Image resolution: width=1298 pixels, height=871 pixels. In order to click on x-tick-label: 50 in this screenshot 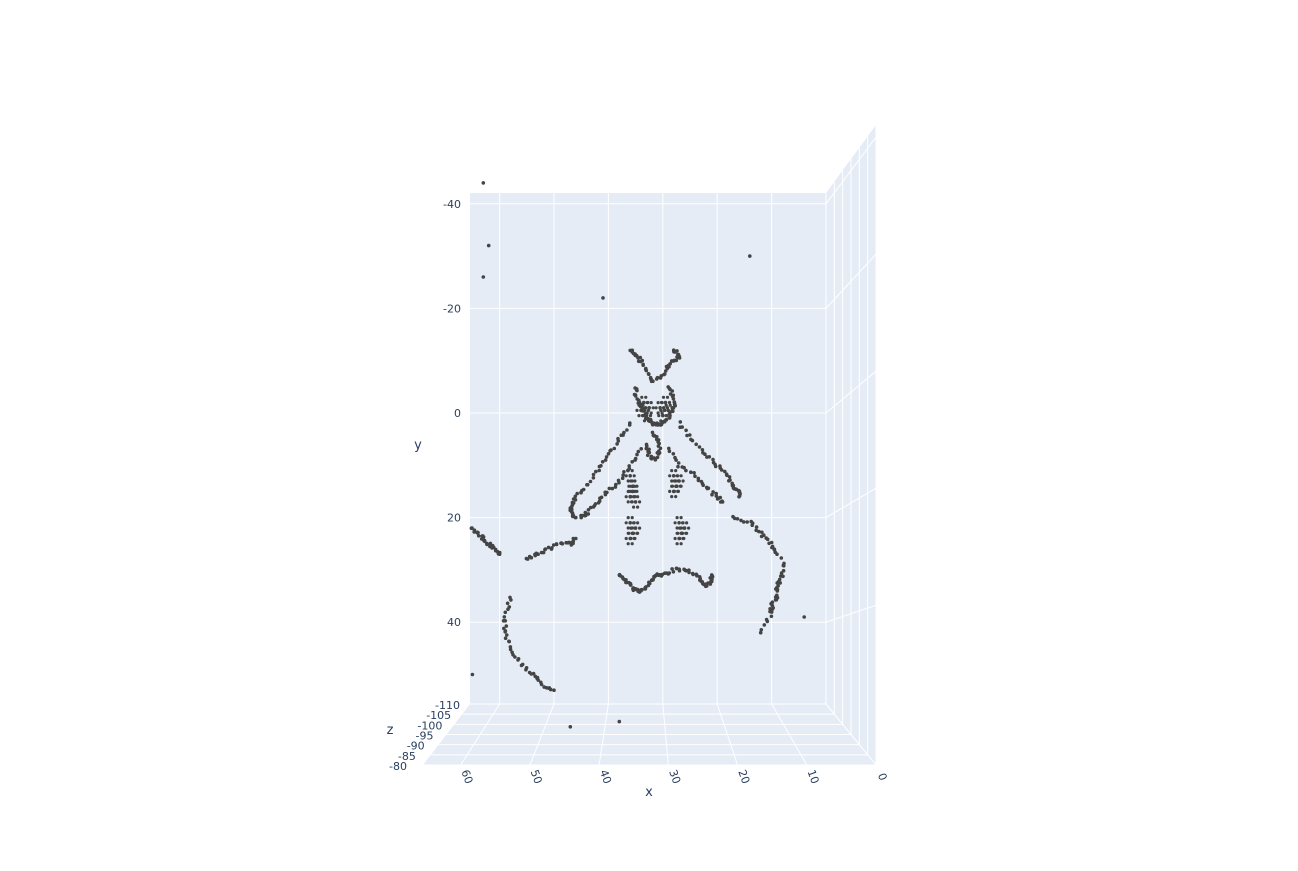, I will do `click(536, 777)`.